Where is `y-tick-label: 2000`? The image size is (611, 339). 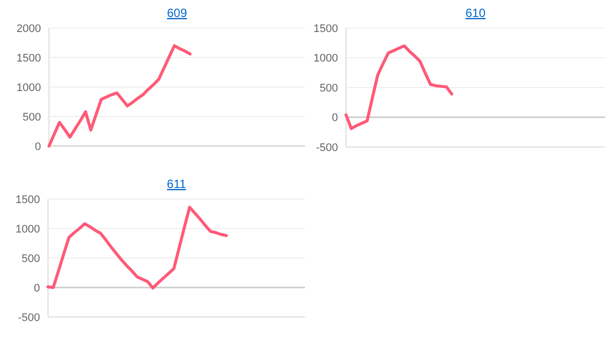 y-tick-label: 2000 is located at coordinates (28, 28).